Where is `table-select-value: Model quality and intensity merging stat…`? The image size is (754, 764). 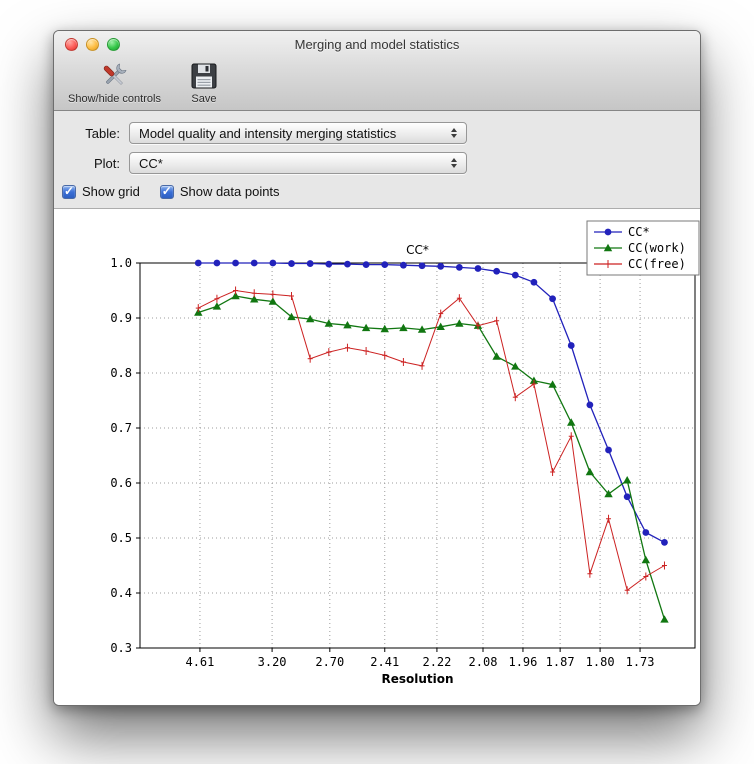 table-select-value: Model quality and intensity merging stat… is located at coordinates (268, 133).